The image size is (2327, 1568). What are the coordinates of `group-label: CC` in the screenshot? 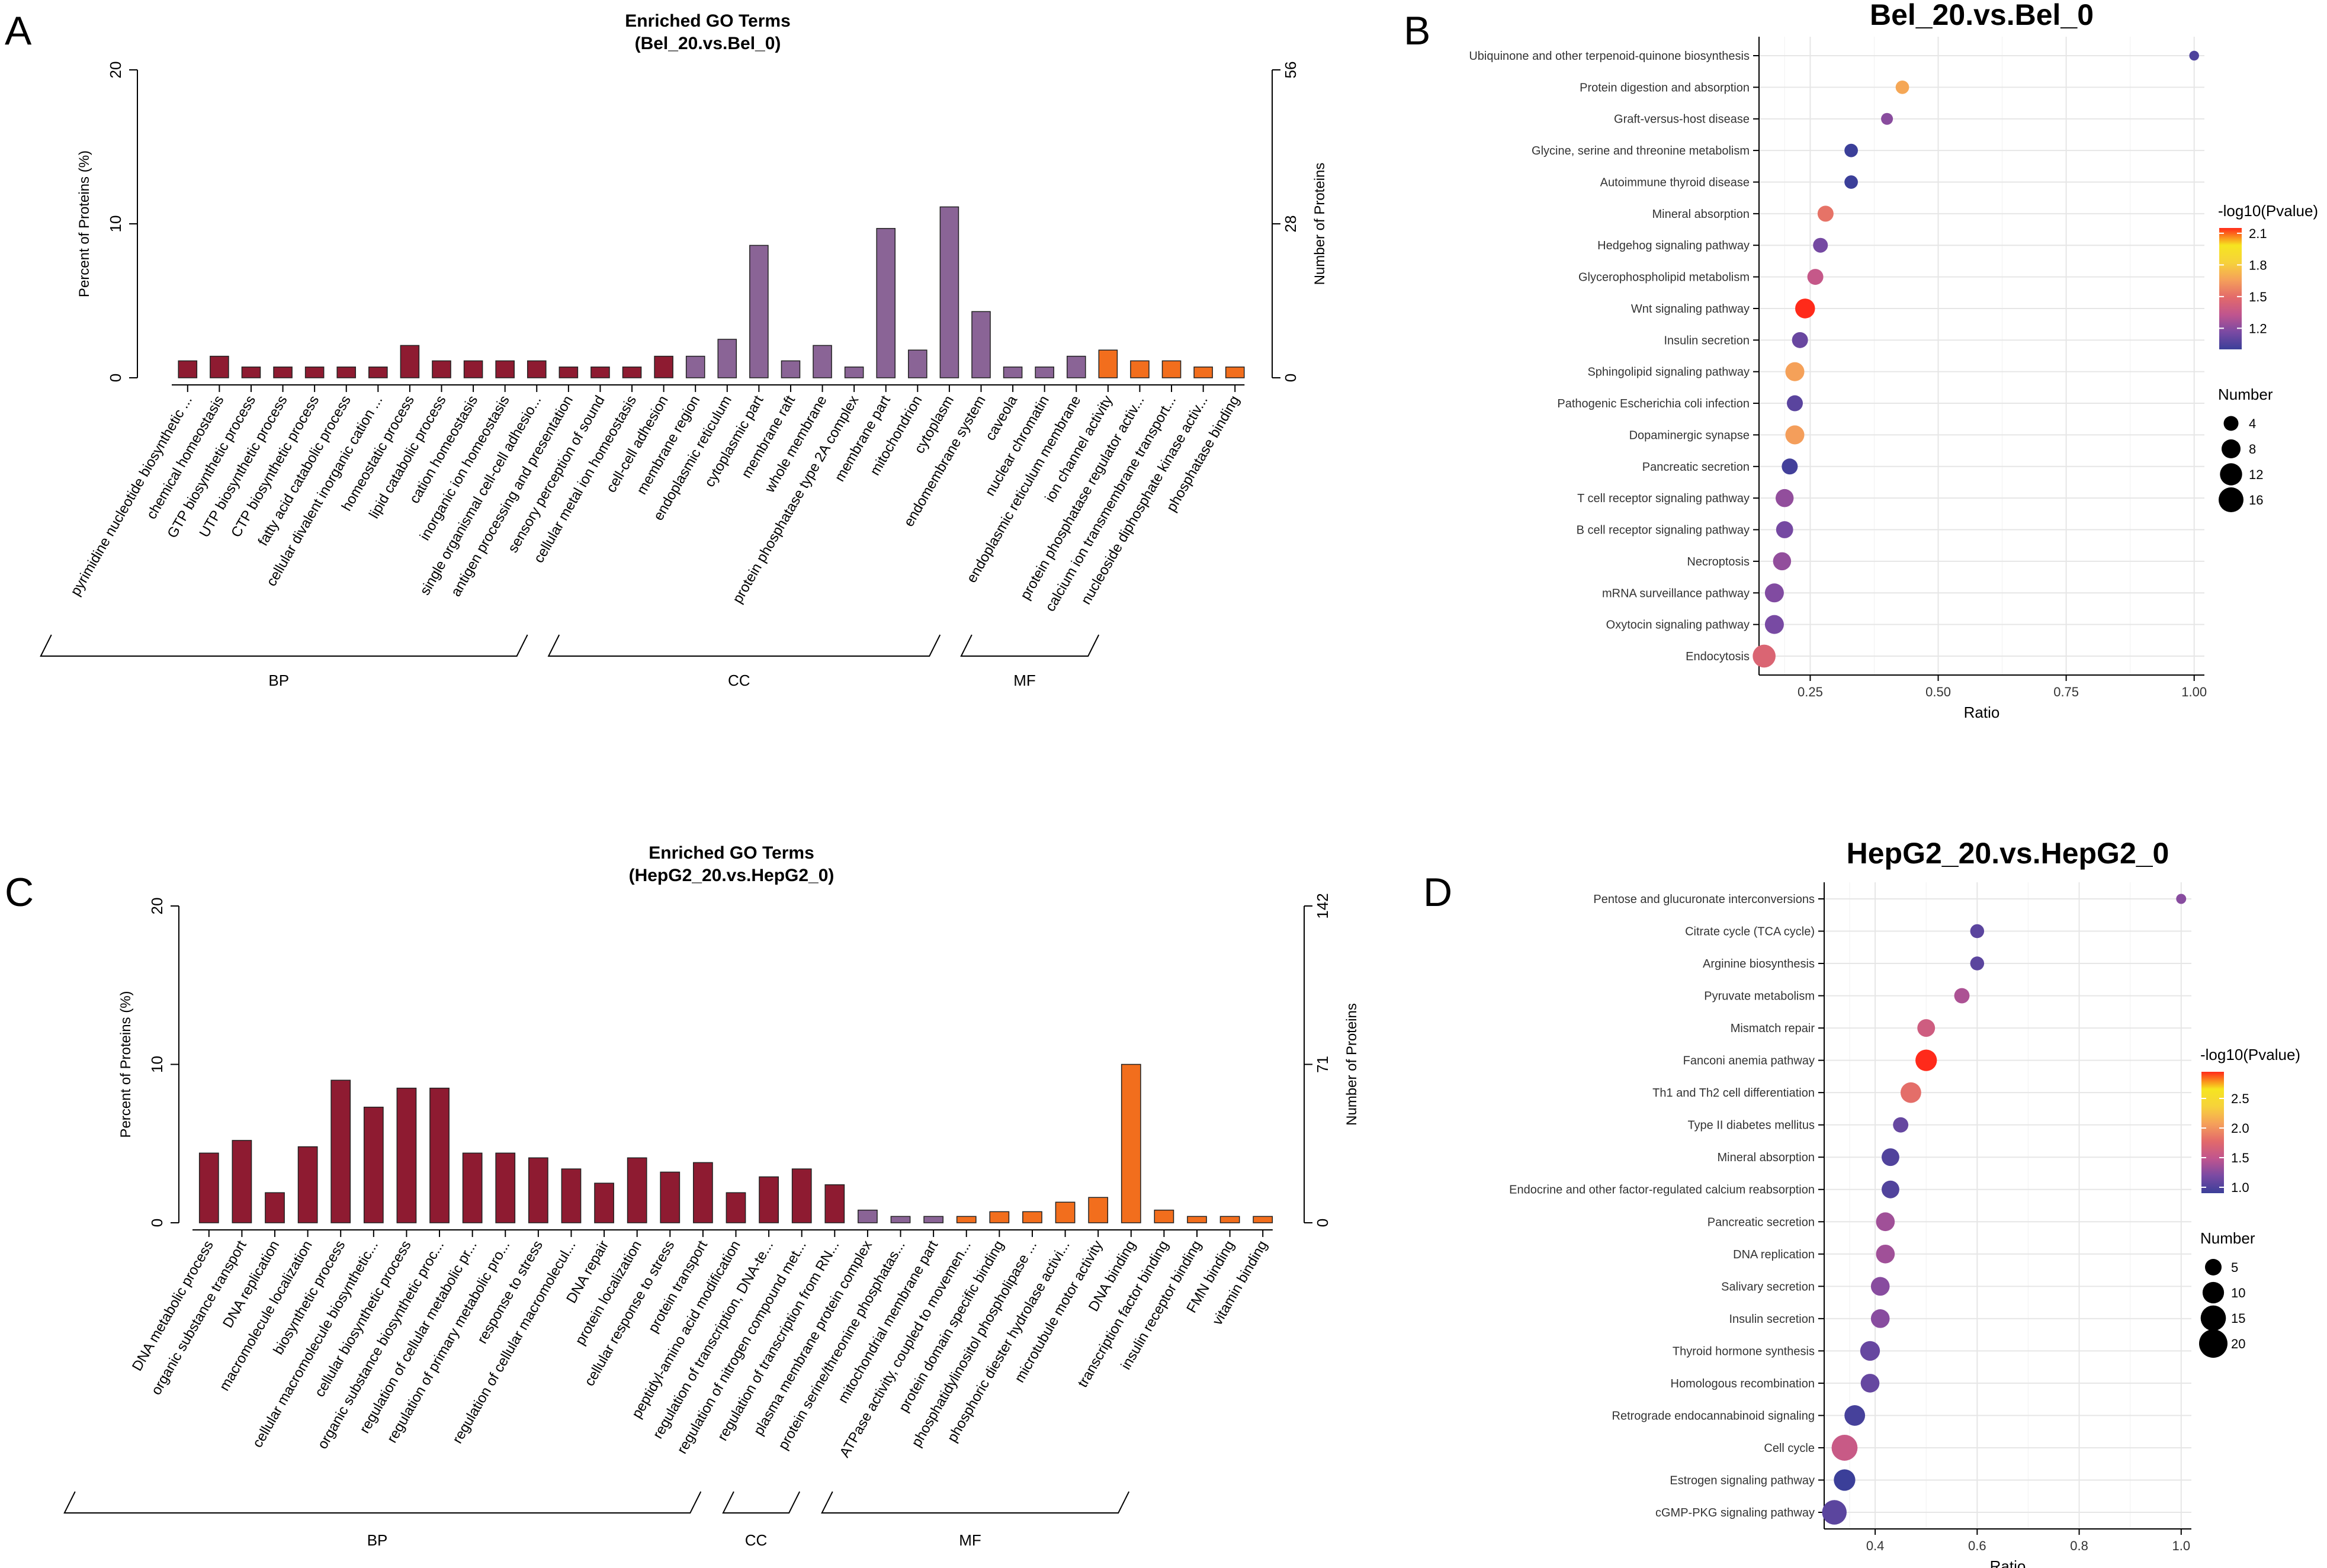 It's located at (739, 680).